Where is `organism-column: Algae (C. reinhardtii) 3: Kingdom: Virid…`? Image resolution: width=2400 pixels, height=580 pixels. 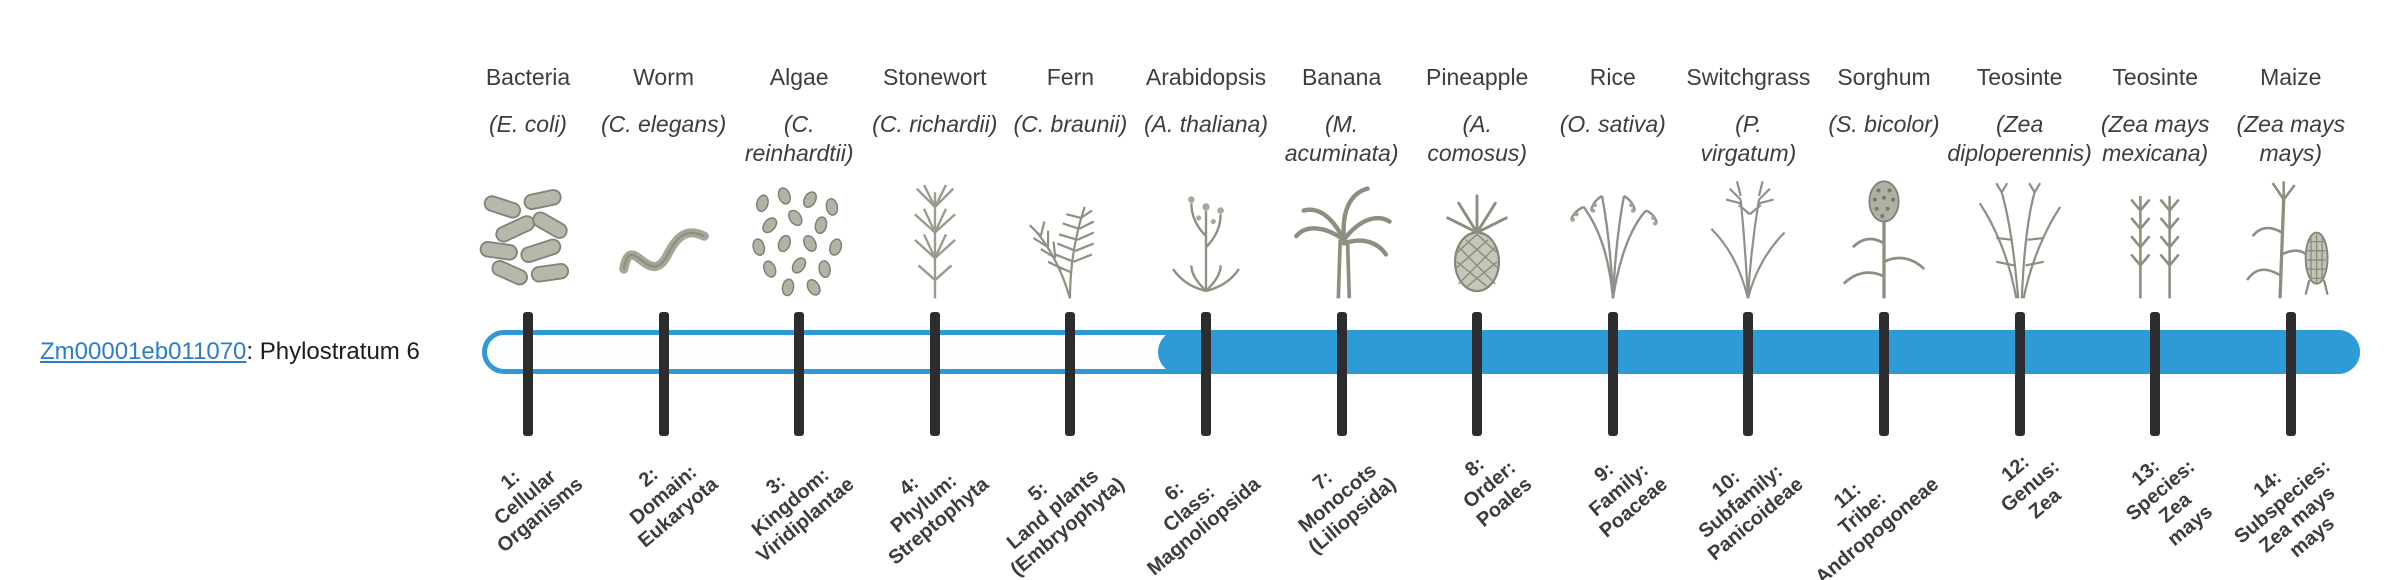
organism-column: Algae (C. reinhardtii) 3: Kingdom: Virid… is located at coordinates (799, 290).